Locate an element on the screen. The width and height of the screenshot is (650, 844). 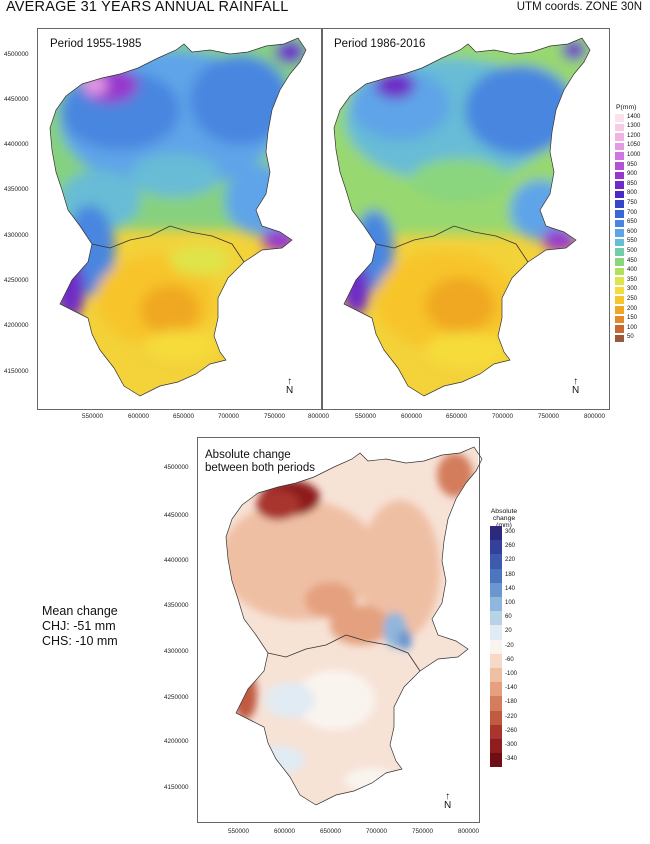
precip-legend-label: 450 is located at coordinates (632, 260).